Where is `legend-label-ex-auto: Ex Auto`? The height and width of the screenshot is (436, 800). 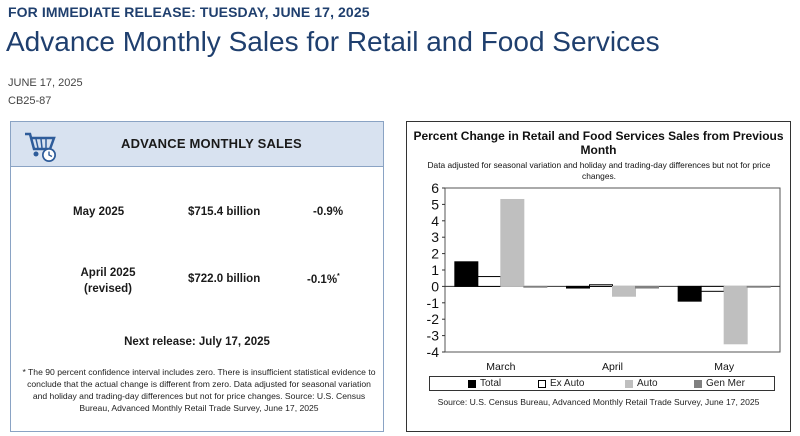 legend-label-ex-auto: Ex Auto is located at coordinates (567, 383).